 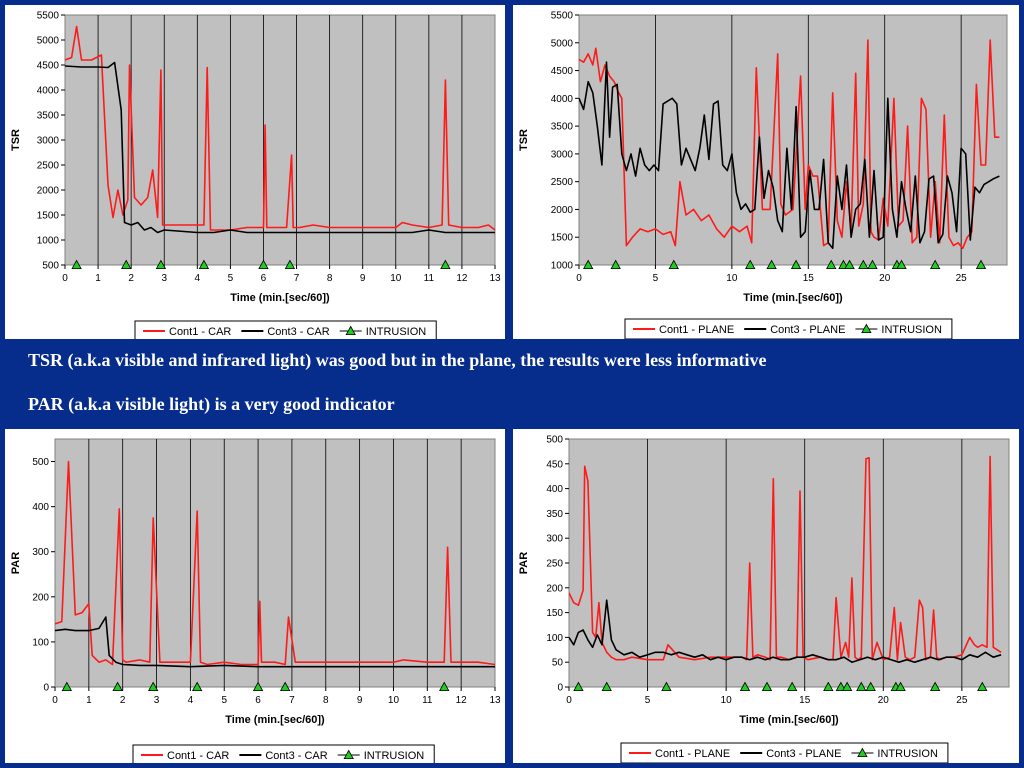 What do you see at coordinates (554, 489) in the screenshot?
I see `y-tick-label: 400` at bounding box center [554, 489].